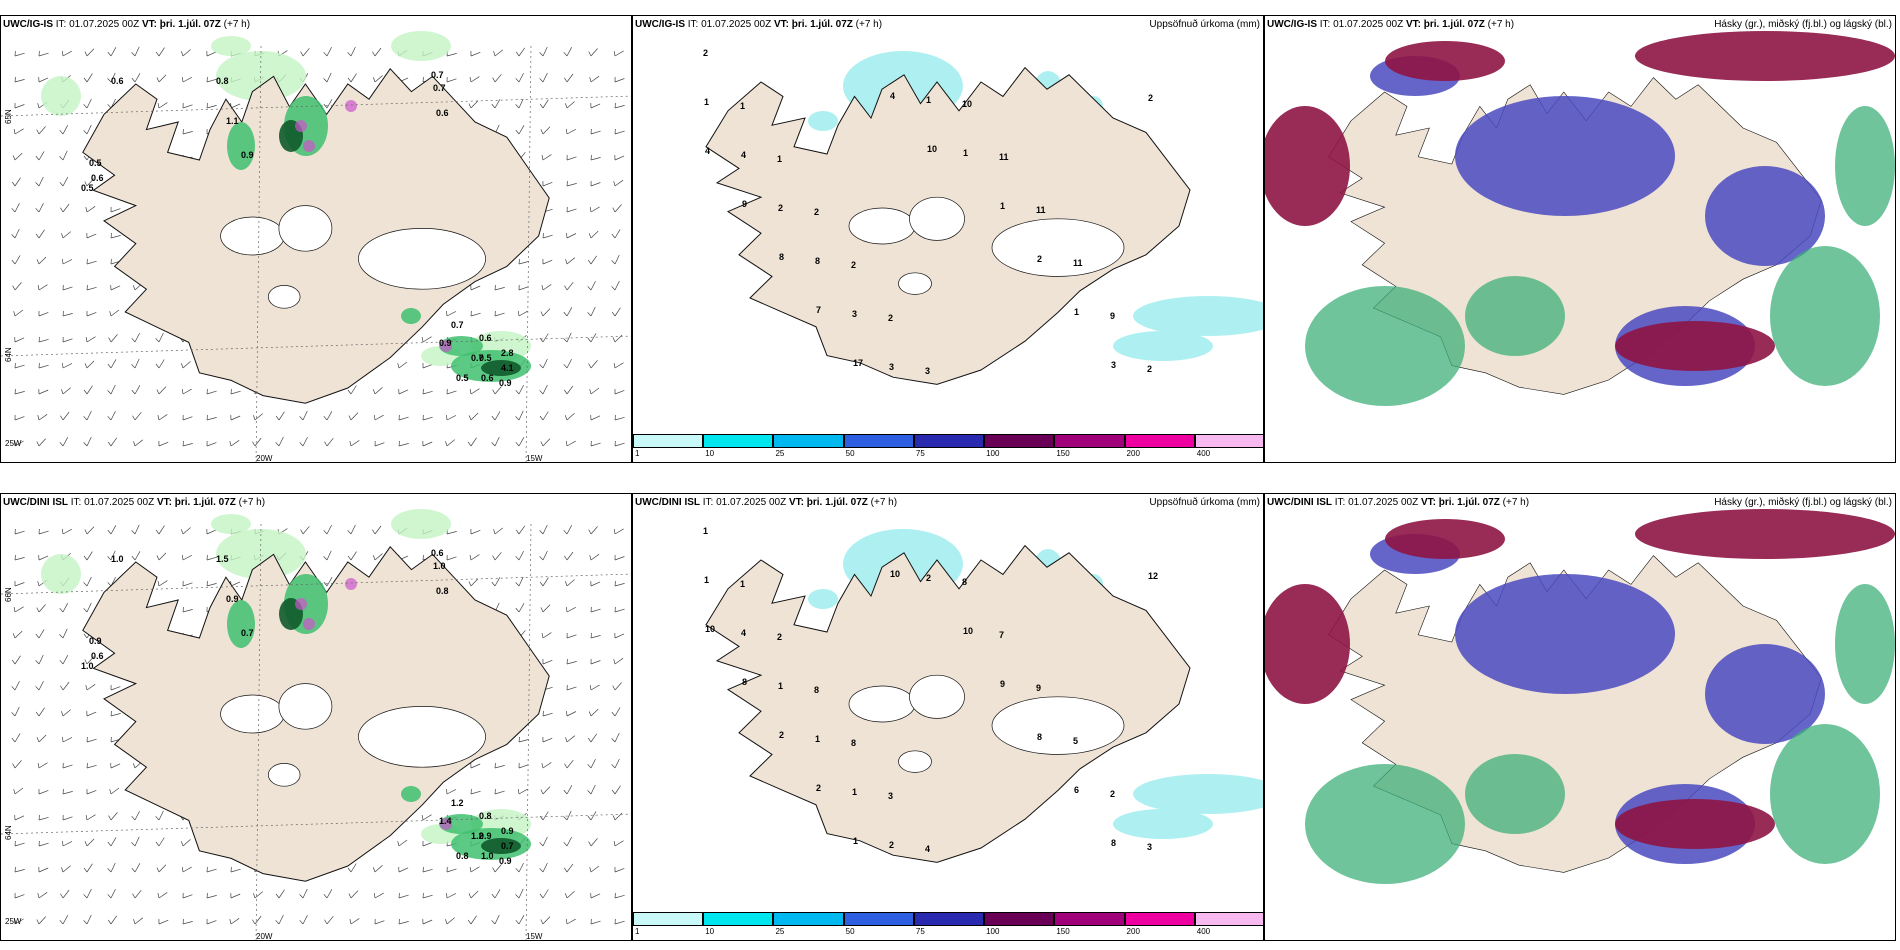 Image resolution: width=1900 pixels, height=950 pixels. I want to click on precip-value-label: 2.8, so click(507, 353).